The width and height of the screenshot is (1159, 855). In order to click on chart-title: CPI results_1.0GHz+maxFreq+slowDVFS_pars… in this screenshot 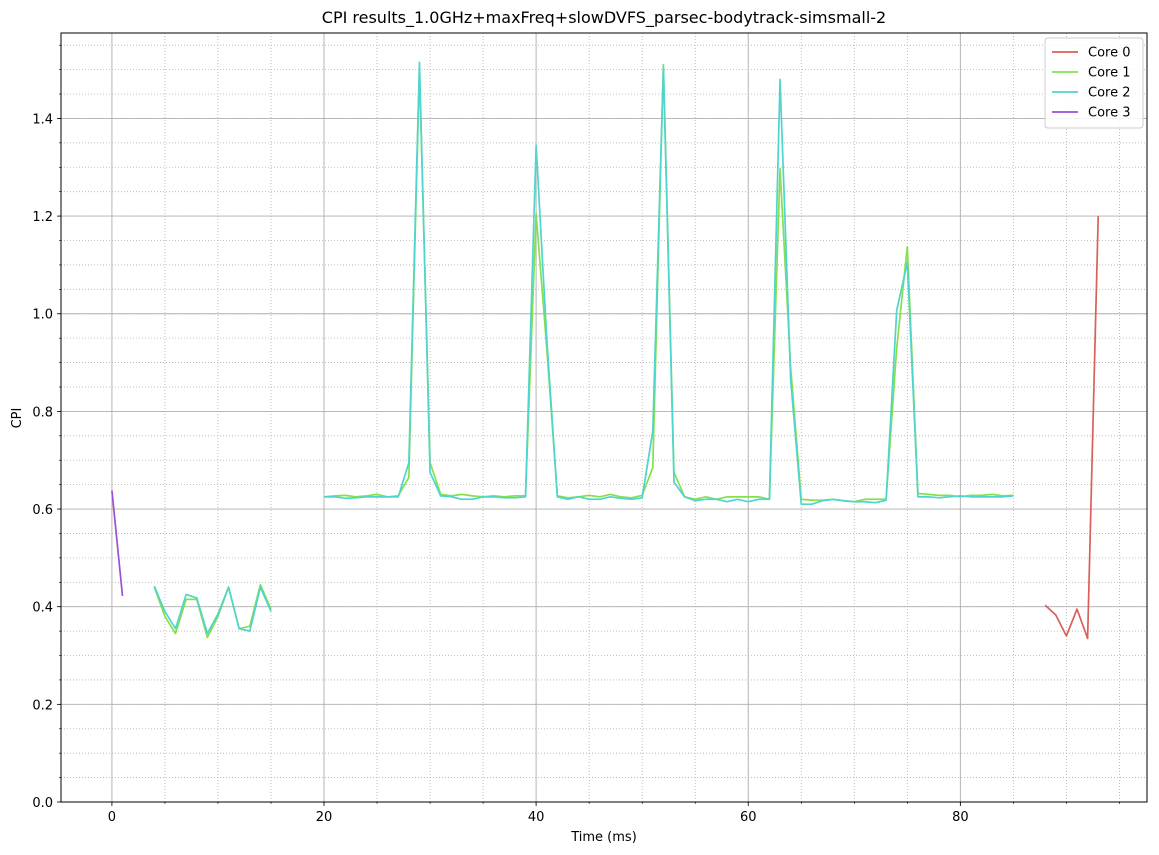, I will do `click(604, 18)`.